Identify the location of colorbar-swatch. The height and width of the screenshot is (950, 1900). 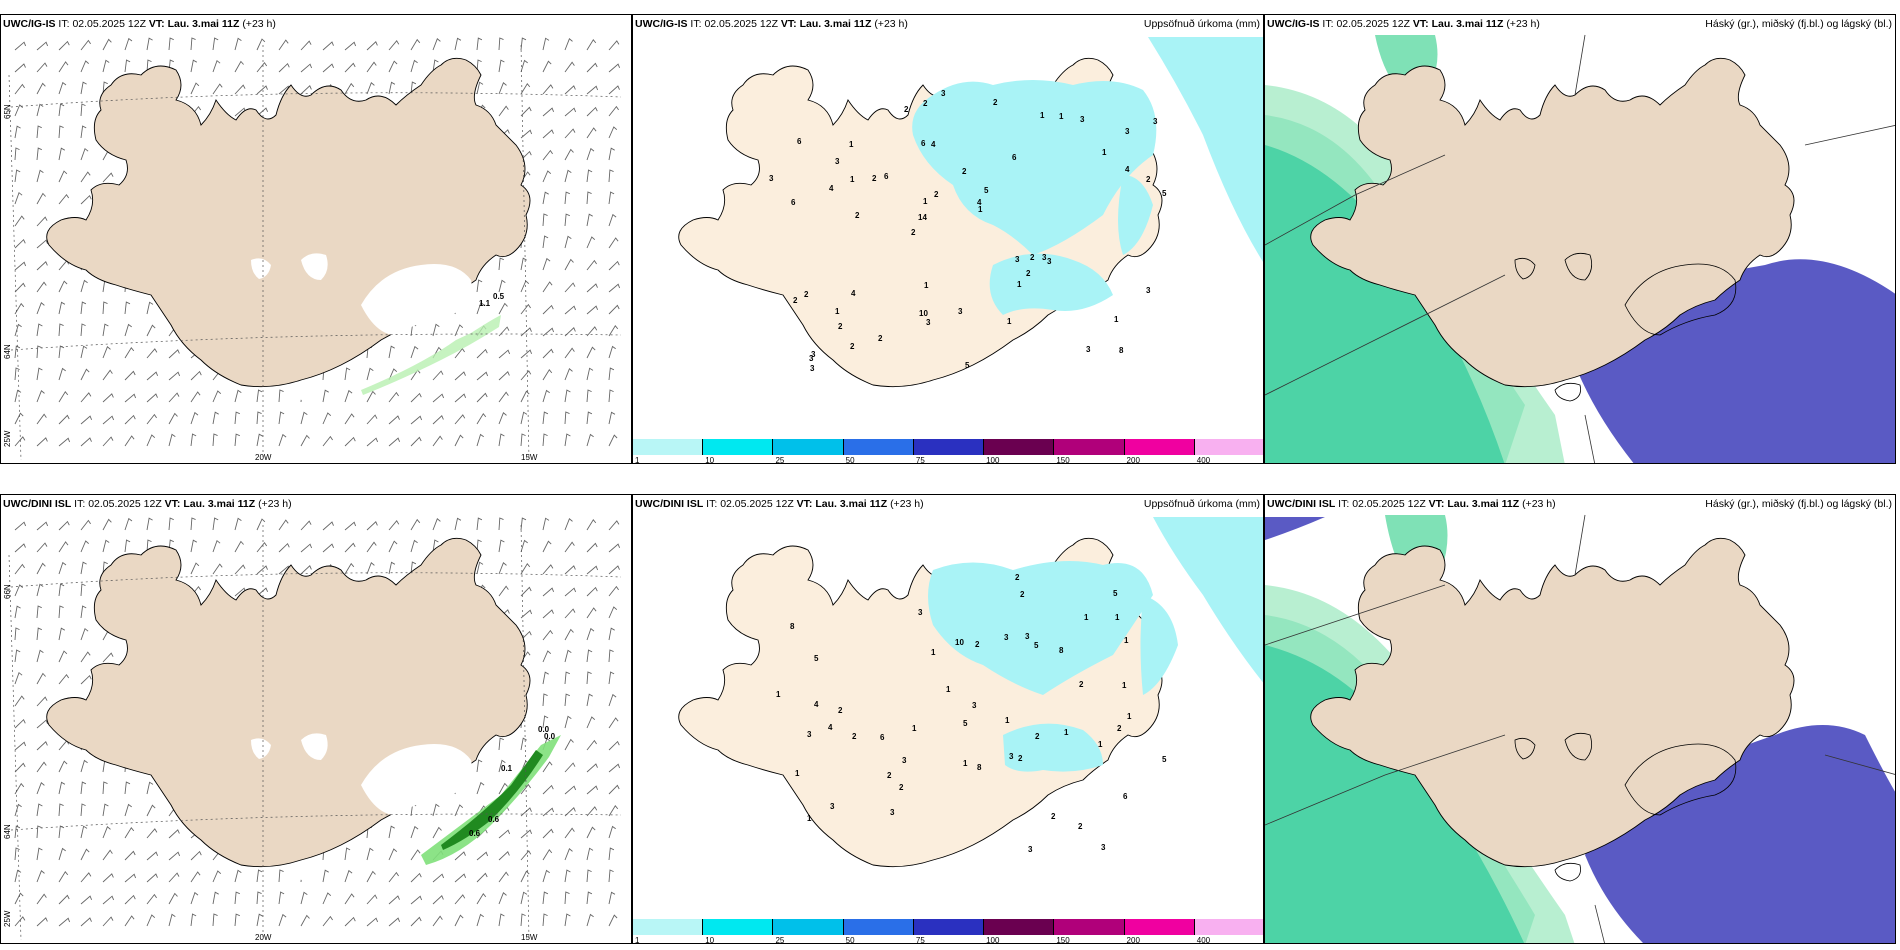
(1159, 927).